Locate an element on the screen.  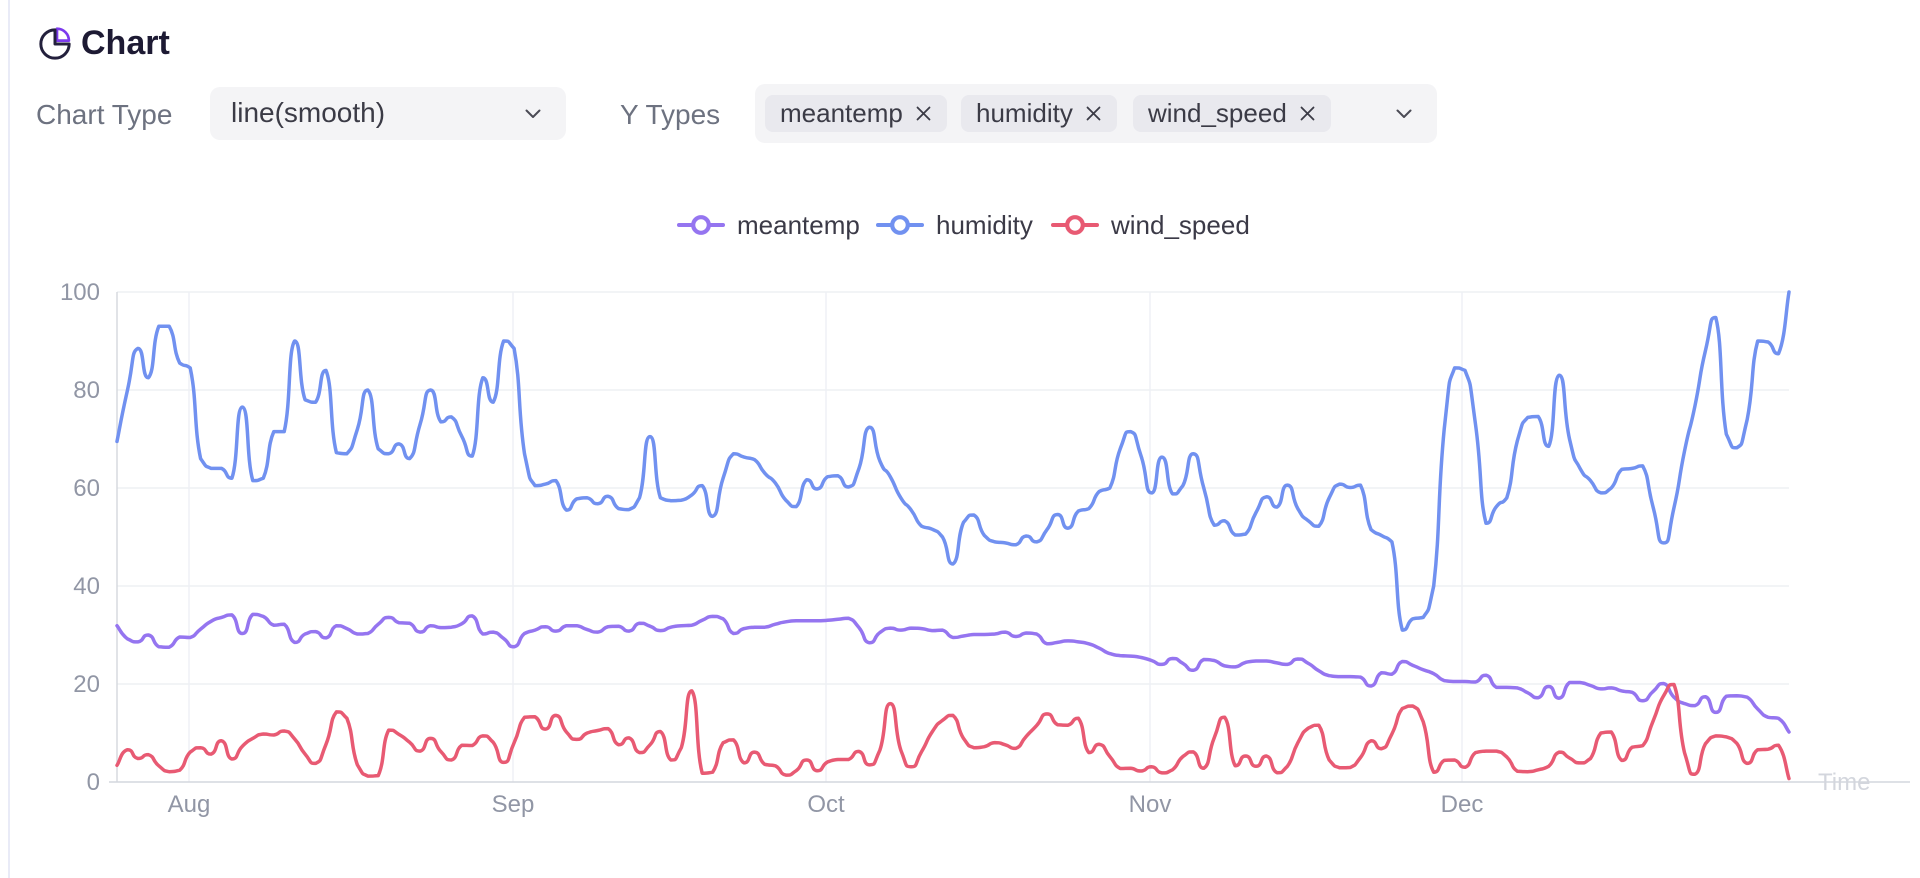
svg-text: humidity is located at coordinates (984, 225).